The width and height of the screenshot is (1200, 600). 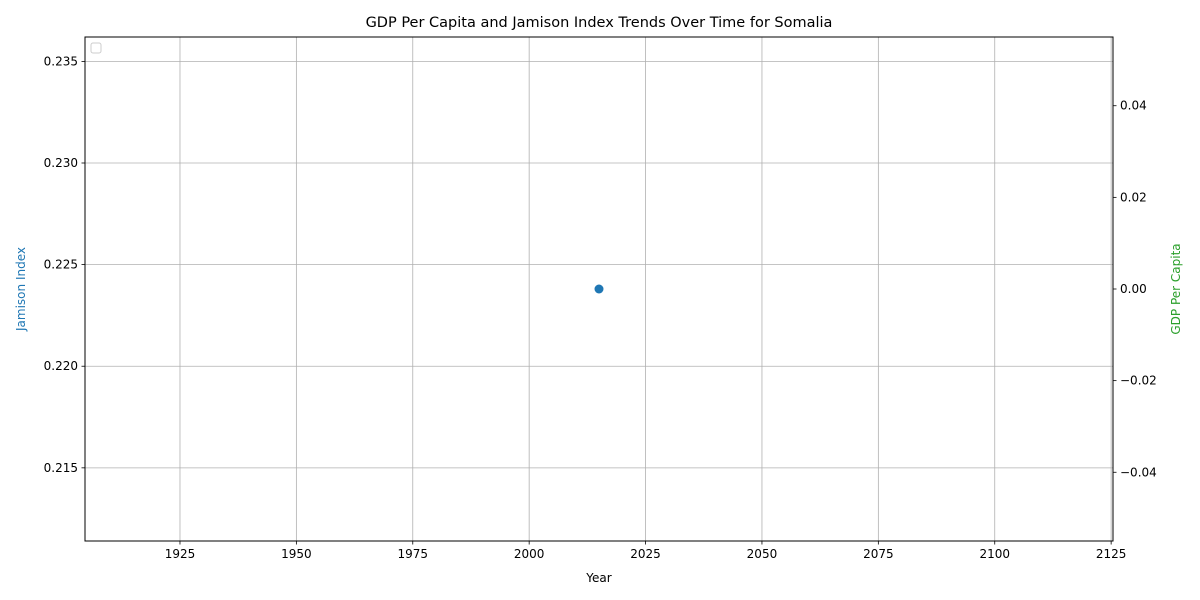 What do you see at coordinates (61, 163) in the screenshot?
I see `y-left-tick-label: 0.230` at bounding box center [61, 163].